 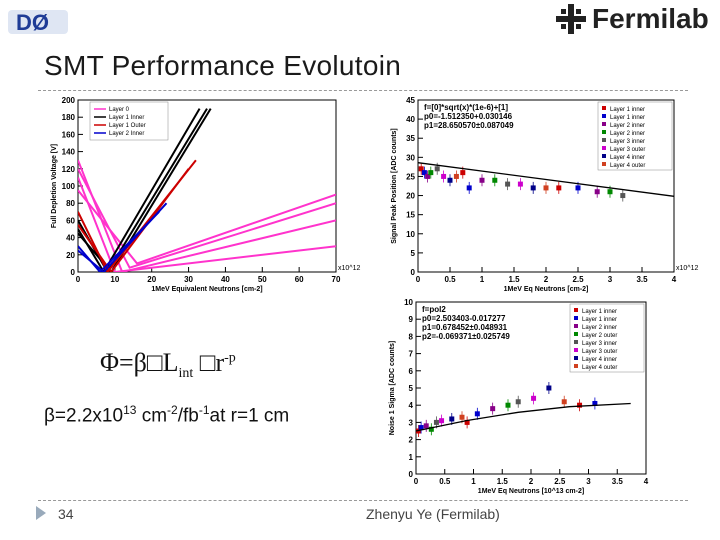 I want to click on y-tick-label: 2, so click(x=411, y=440).